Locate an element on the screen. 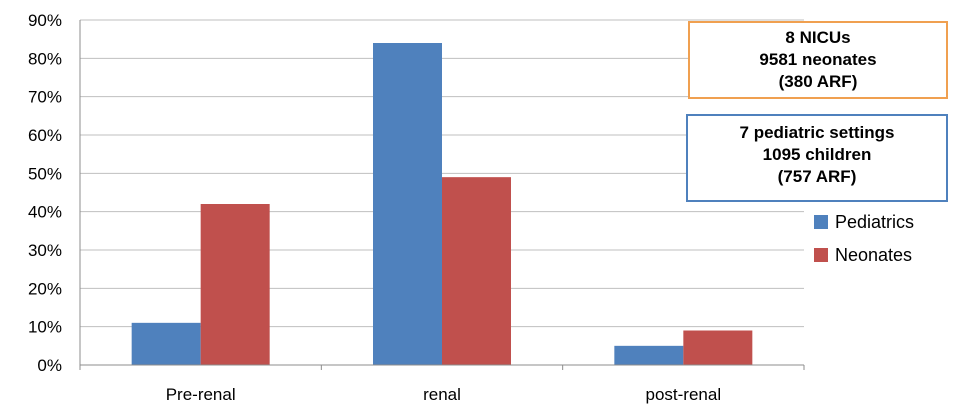 This screenshot has height=409, width=959. y-tick-label: 80% is located at coordinates (45, 58).